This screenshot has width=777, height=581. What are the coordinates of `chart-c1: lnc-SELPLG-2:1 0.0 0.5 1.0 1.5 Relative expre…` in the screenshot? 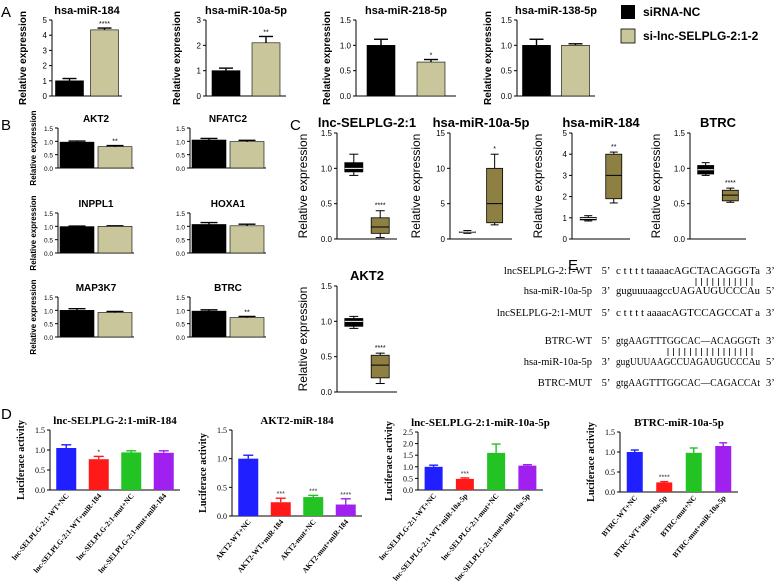 It's located at (356, 179).